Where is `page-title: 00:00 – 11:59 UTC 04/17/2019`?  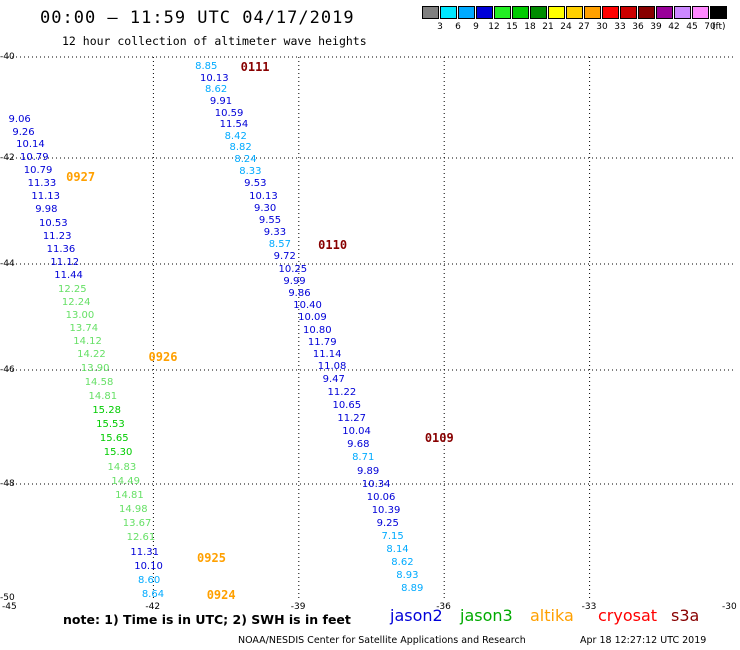
page-title: 00:00 – 11:59 UTC 04/17/2019 is located at coordinates (197, 18).